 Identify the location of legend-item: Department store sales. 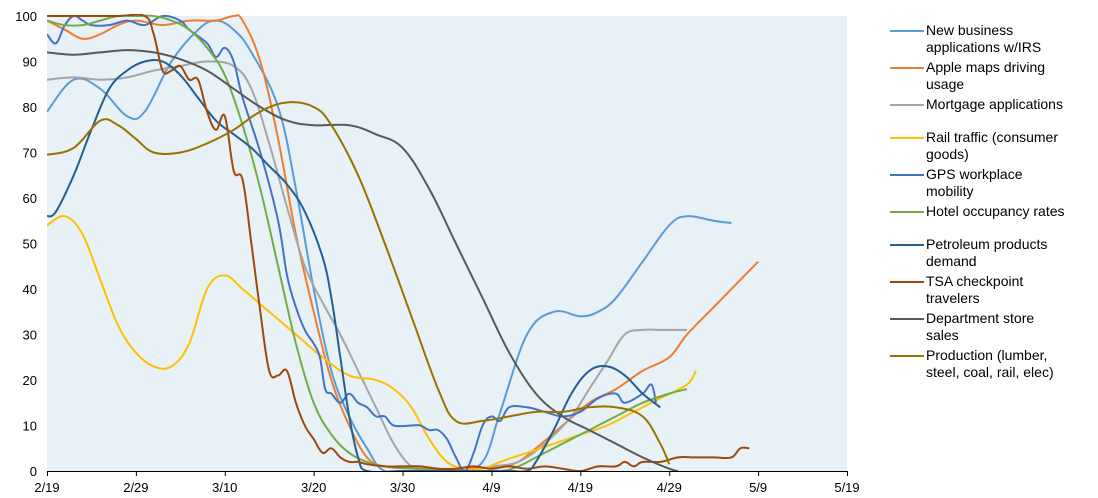
(994, 327).